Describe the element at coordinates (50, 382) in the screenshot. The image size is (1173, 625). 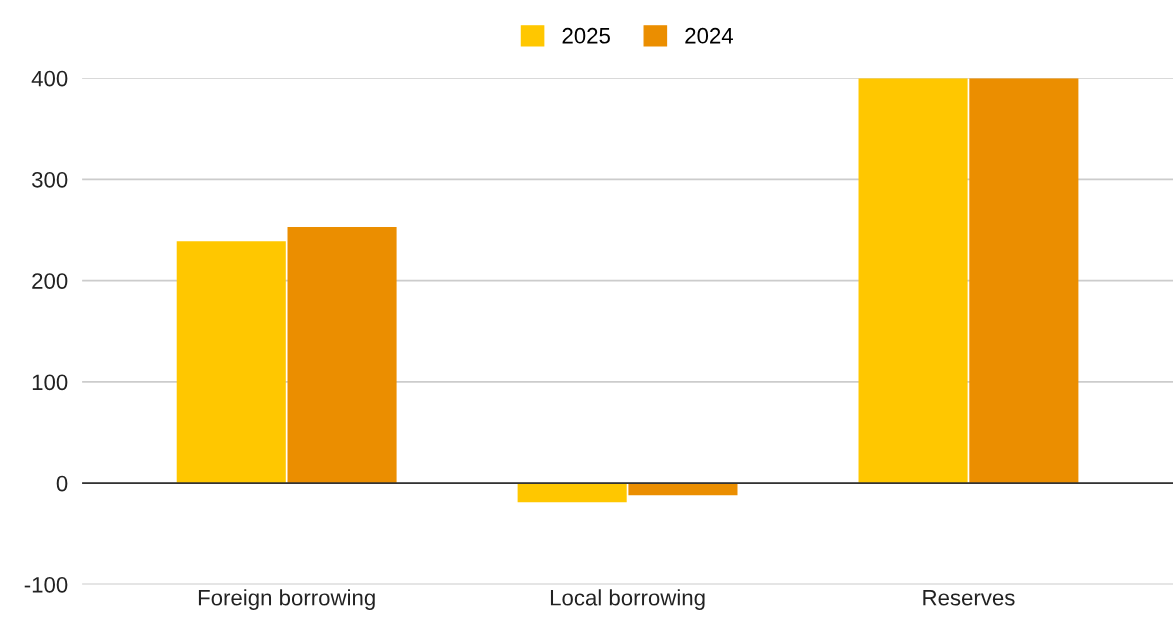
I see `y-tick-label: 100` at that location.